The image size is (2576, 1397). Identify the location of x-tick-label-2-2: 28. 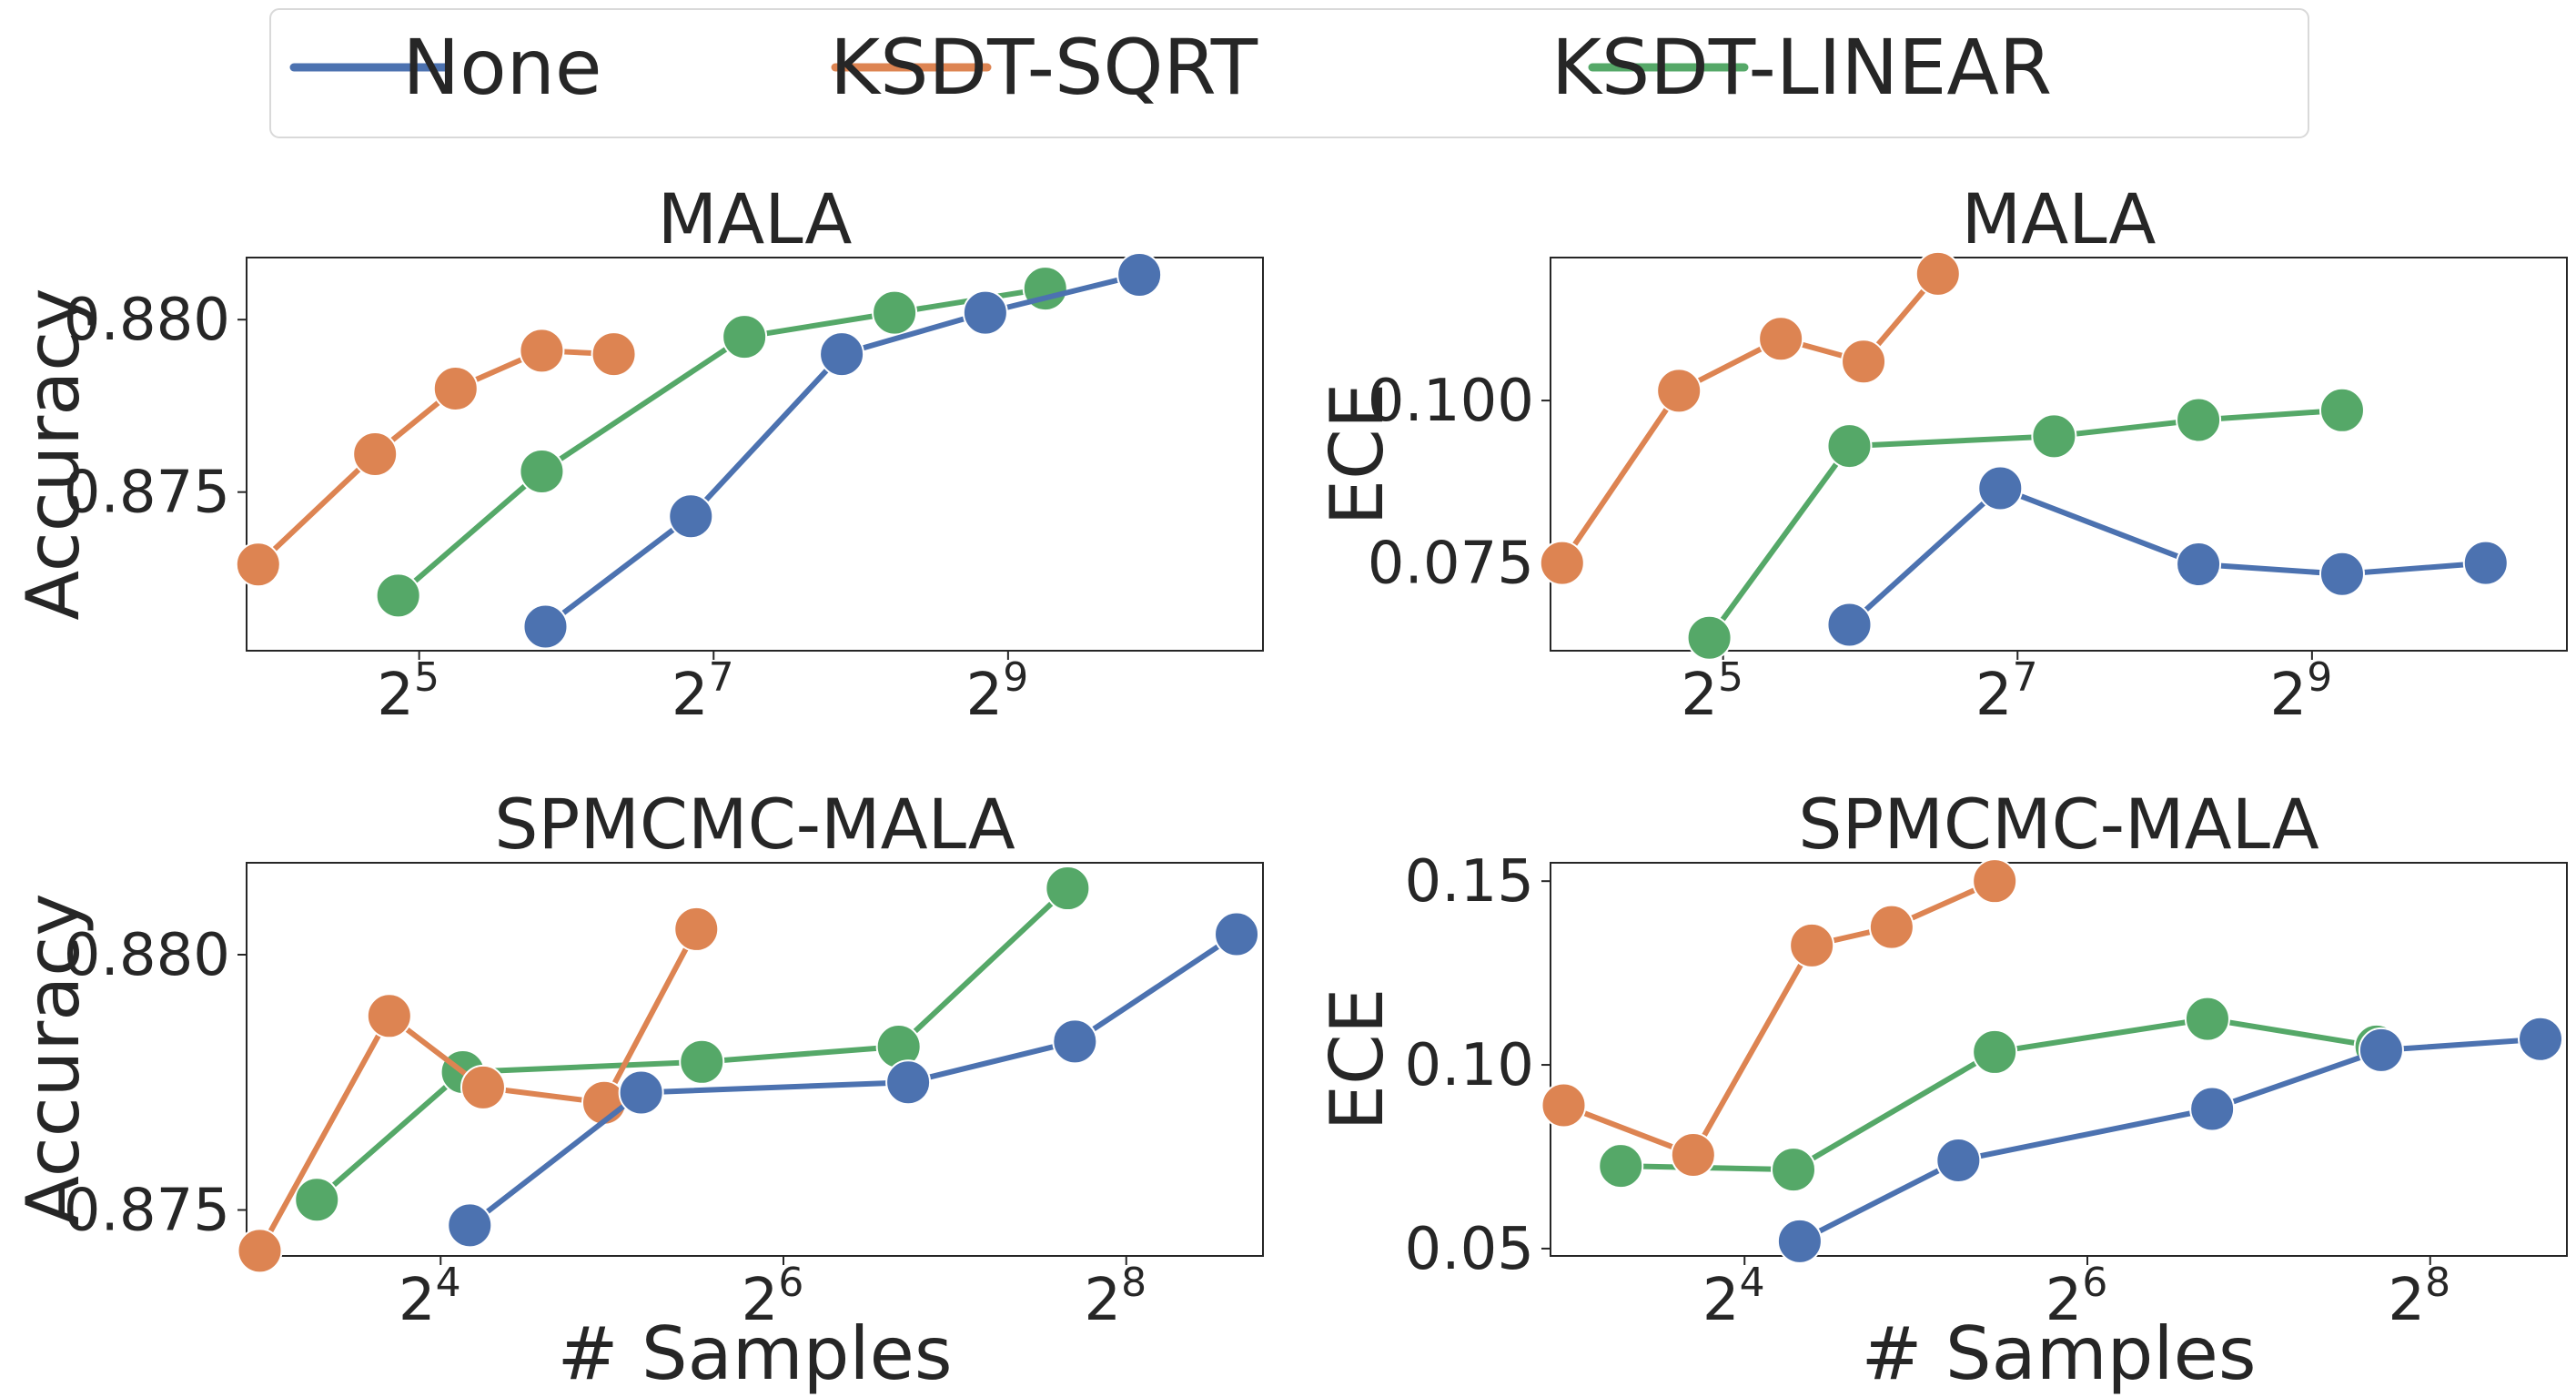
(1116, 1297).